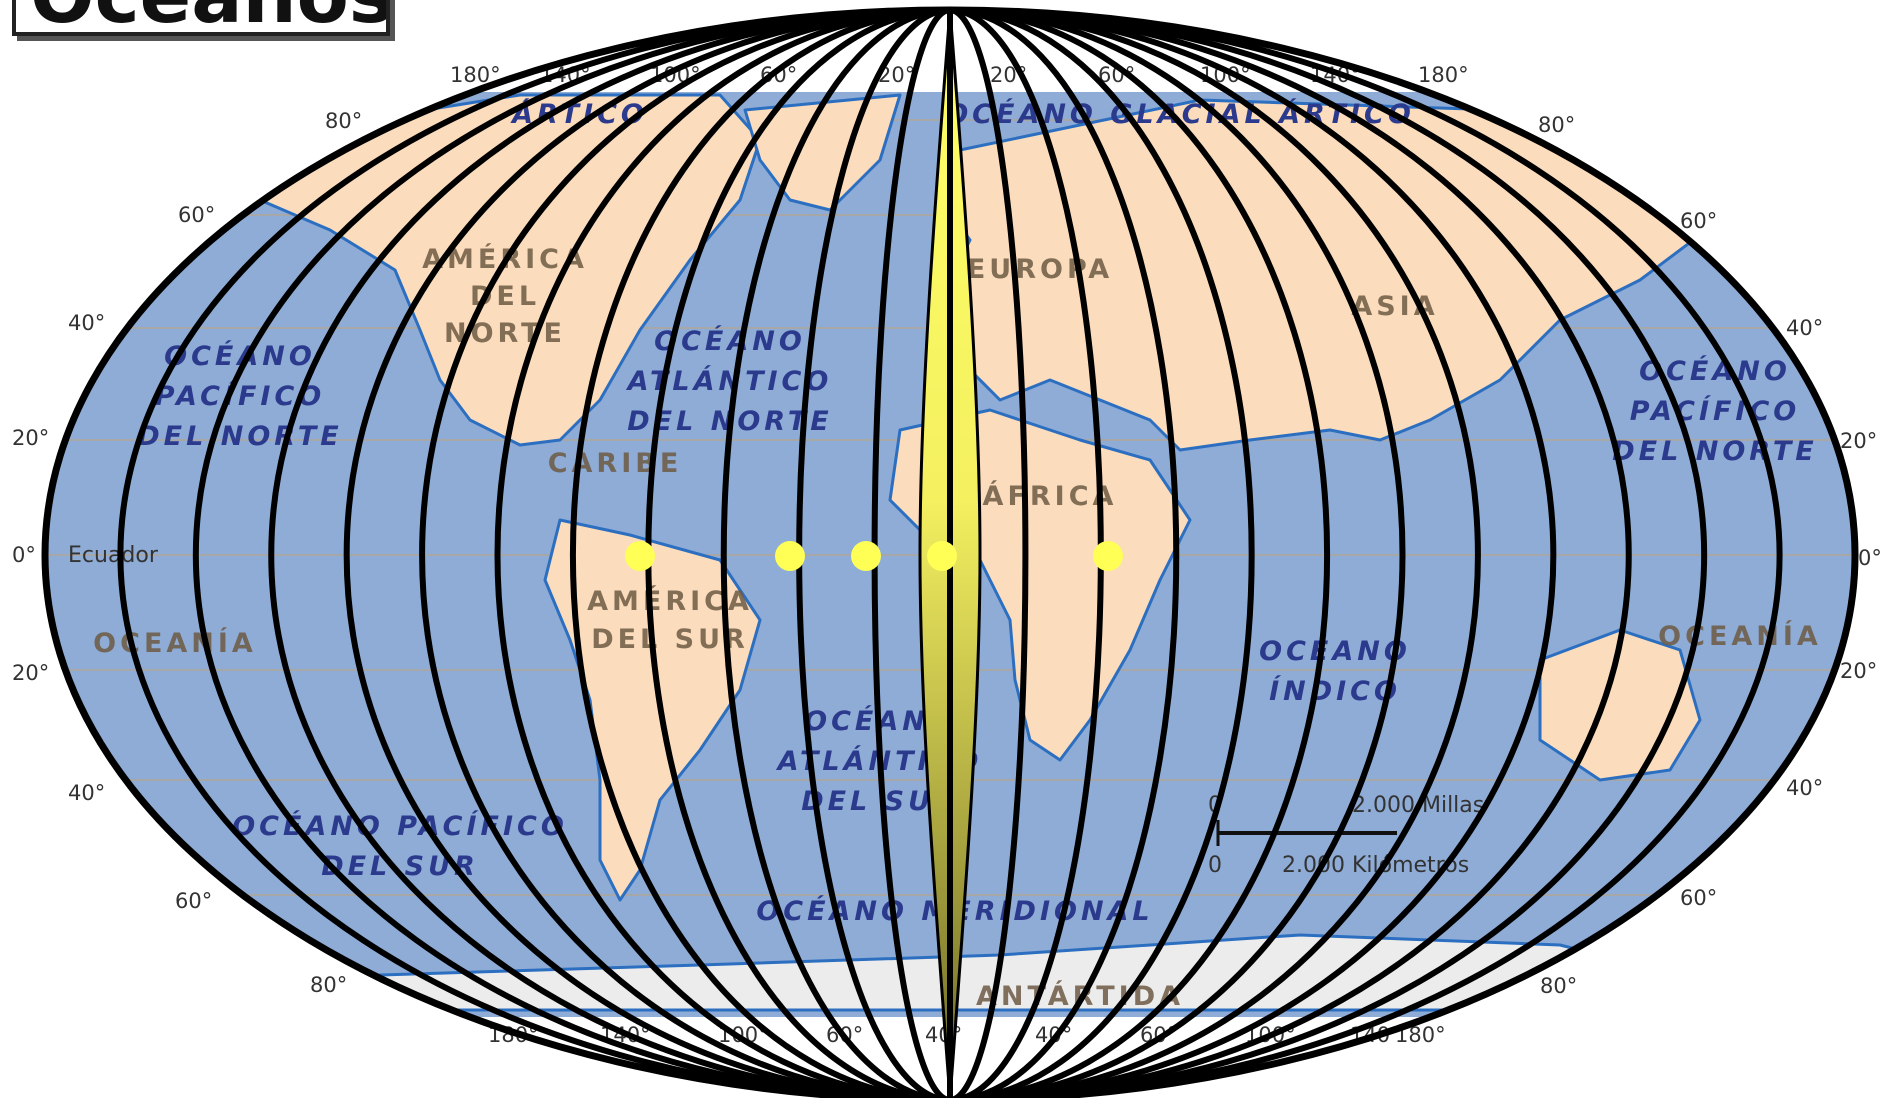  Describe the element at coordinates (1040, 269) in the screenshot. I see `label-europe: EUROPA` at that location.